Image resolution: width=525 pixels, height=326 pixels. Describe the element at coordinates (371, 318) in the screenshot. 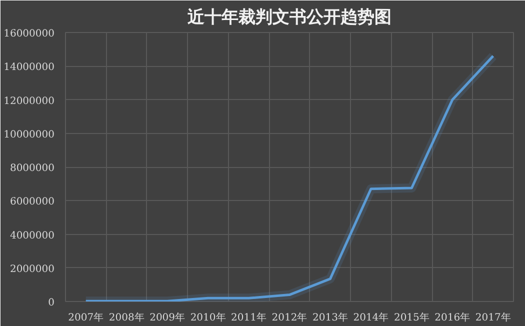

I see `x-tick-label: 2014年` at that location.